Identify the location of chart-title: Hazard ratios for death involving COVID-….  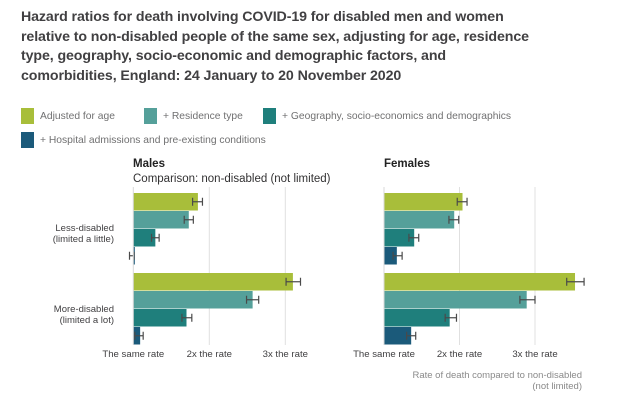
(275, 46).